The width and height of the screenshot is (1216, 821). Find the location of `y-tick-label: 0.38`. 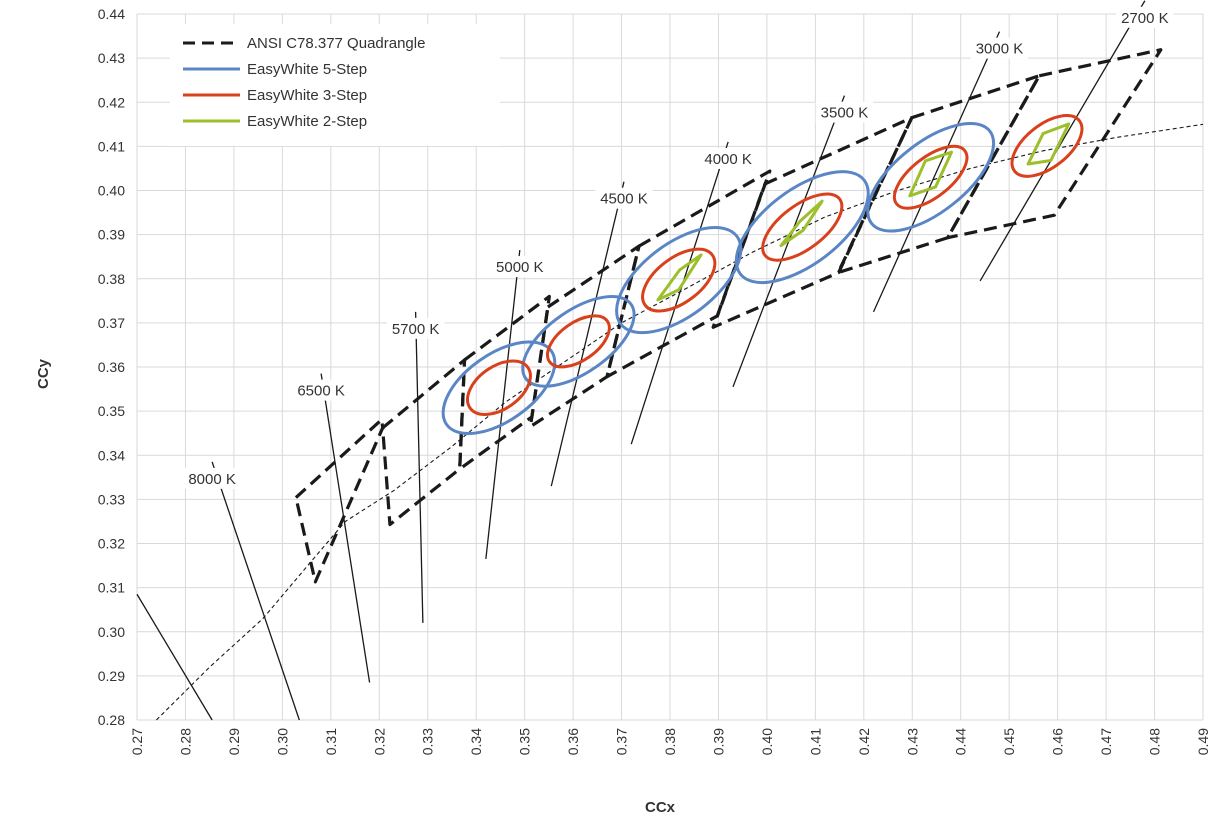

y-tick-label: 0.38 is located at coordinates (111, 279).